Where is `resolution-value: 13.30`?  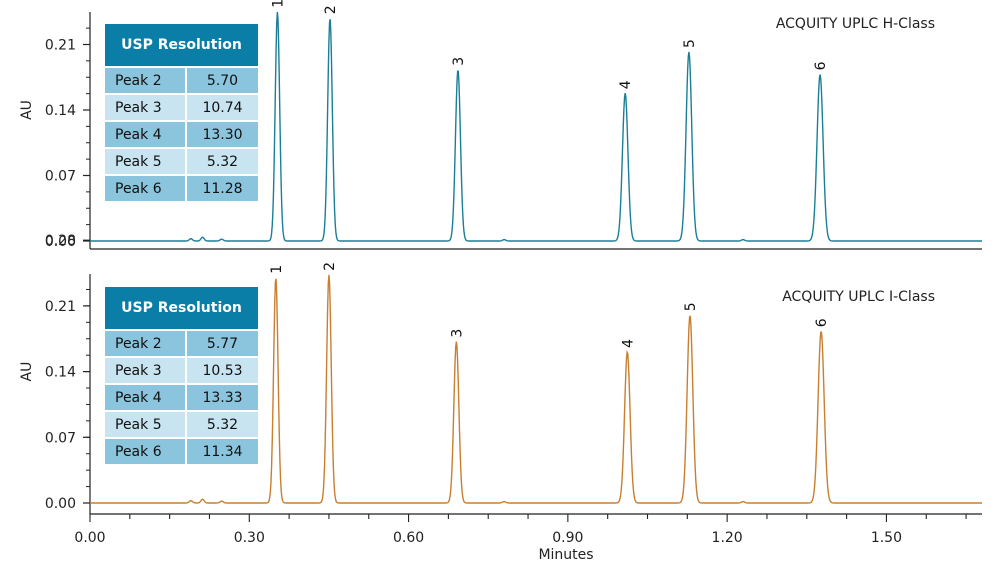 resolution-value: 13.30 is located at coordinates (222, 135).